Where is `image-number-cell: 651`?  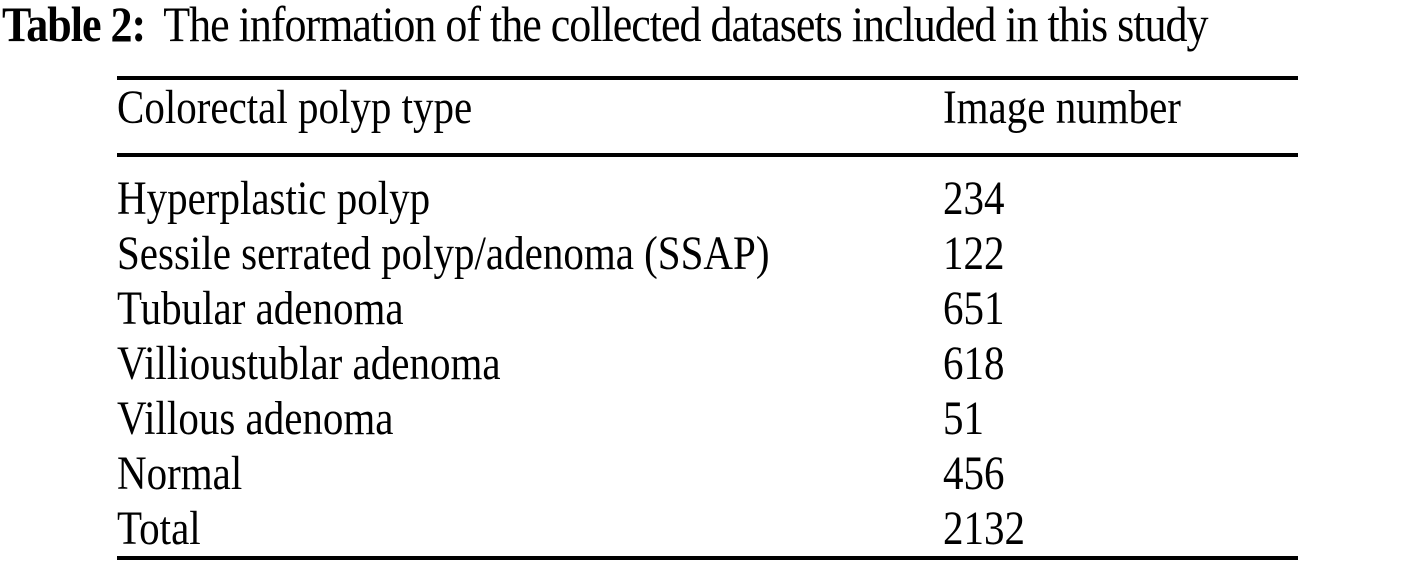
image-number-cell: 651 is located at coordinates (974, 308).